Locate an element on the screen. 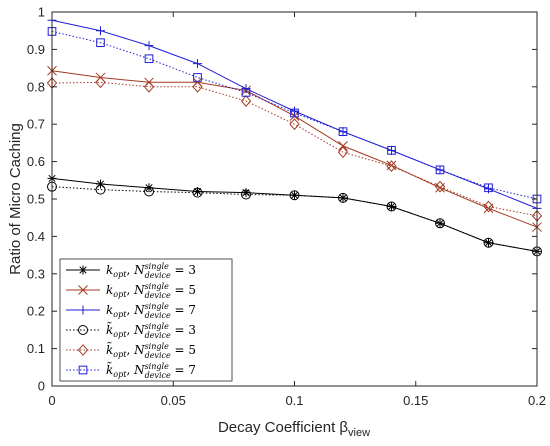  x-axis-title-main: Decay Coefficient β is located at coordinates (283, 427).